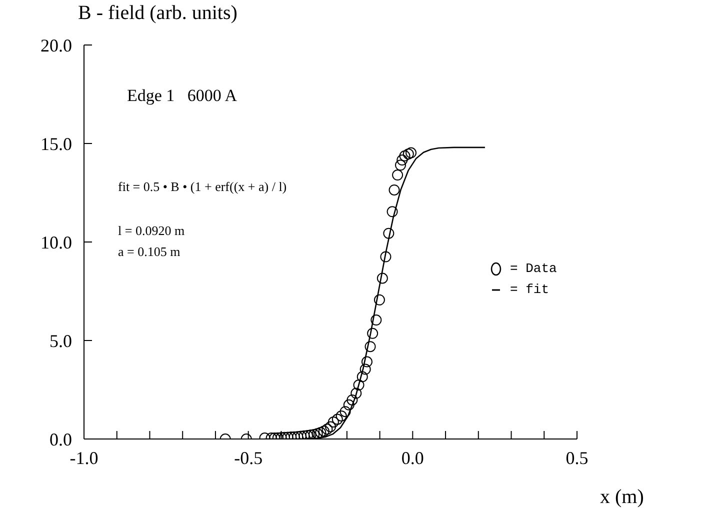 The width and height of the screenshot is (707, 514). I want to click on annotation: Edge 1 6000 A, so click(182, 95).